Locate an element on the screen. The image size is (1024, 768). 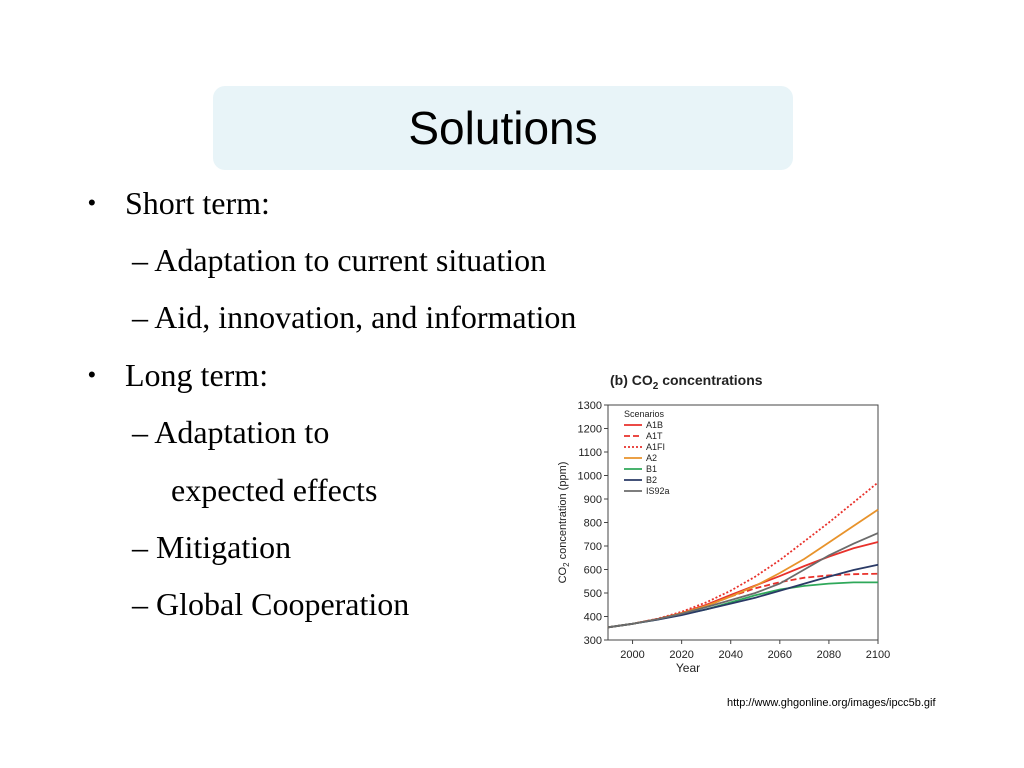
legend-label: B1 is located at coordinates (651, 469).